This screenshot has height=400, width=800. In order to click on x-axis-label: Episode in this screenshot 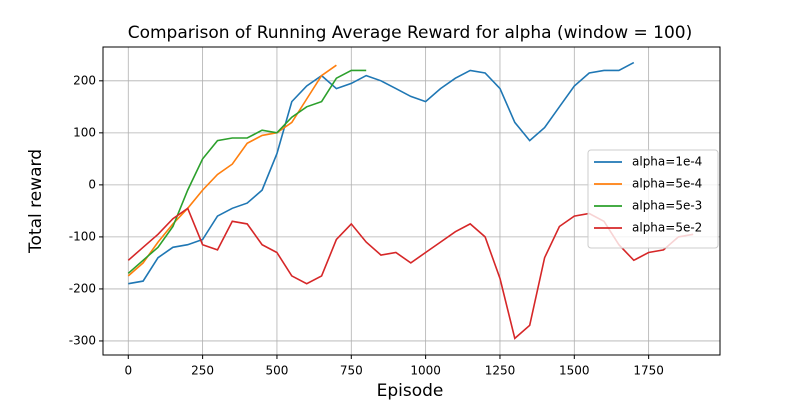, I will do `click(410, 390)`.